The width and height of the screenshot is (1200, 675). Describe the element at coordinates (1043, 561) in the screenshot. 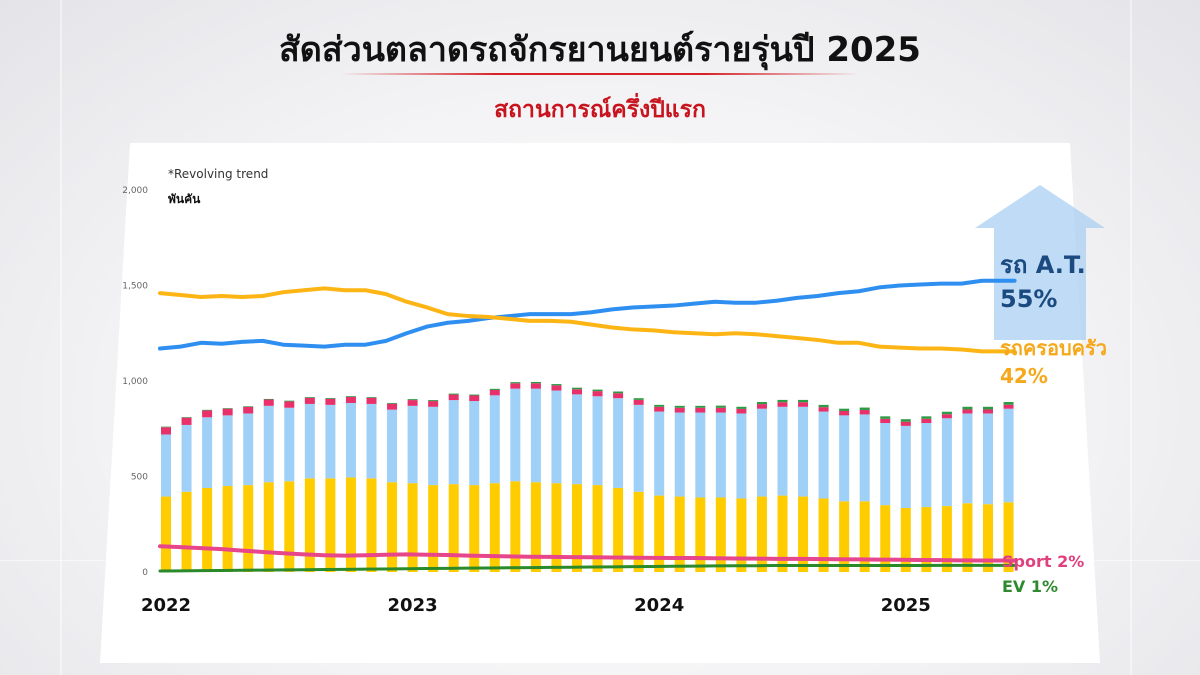

I see `sport-annotation: Sport 2%` at that location.